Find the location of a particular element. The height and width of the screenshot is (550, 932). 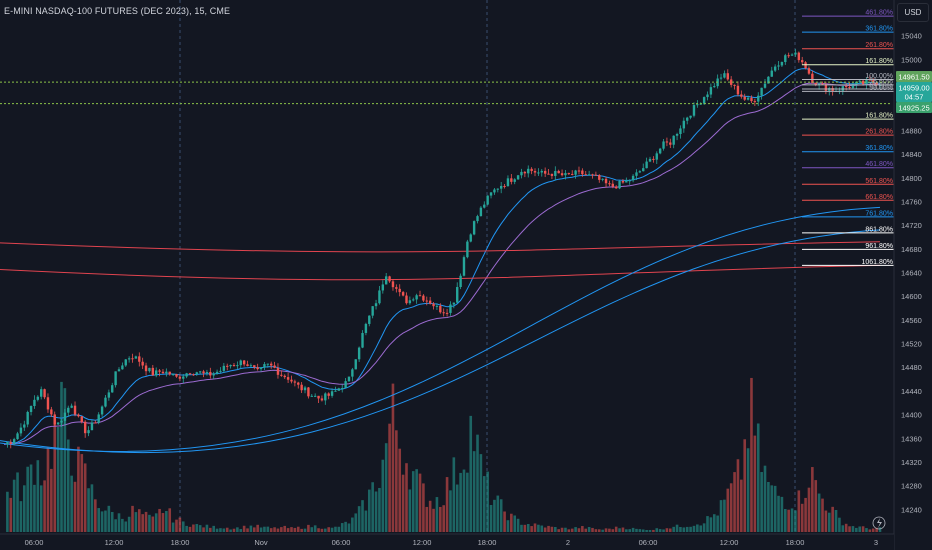

price-tick-label: 15000 is located at coordinates (911, 59).